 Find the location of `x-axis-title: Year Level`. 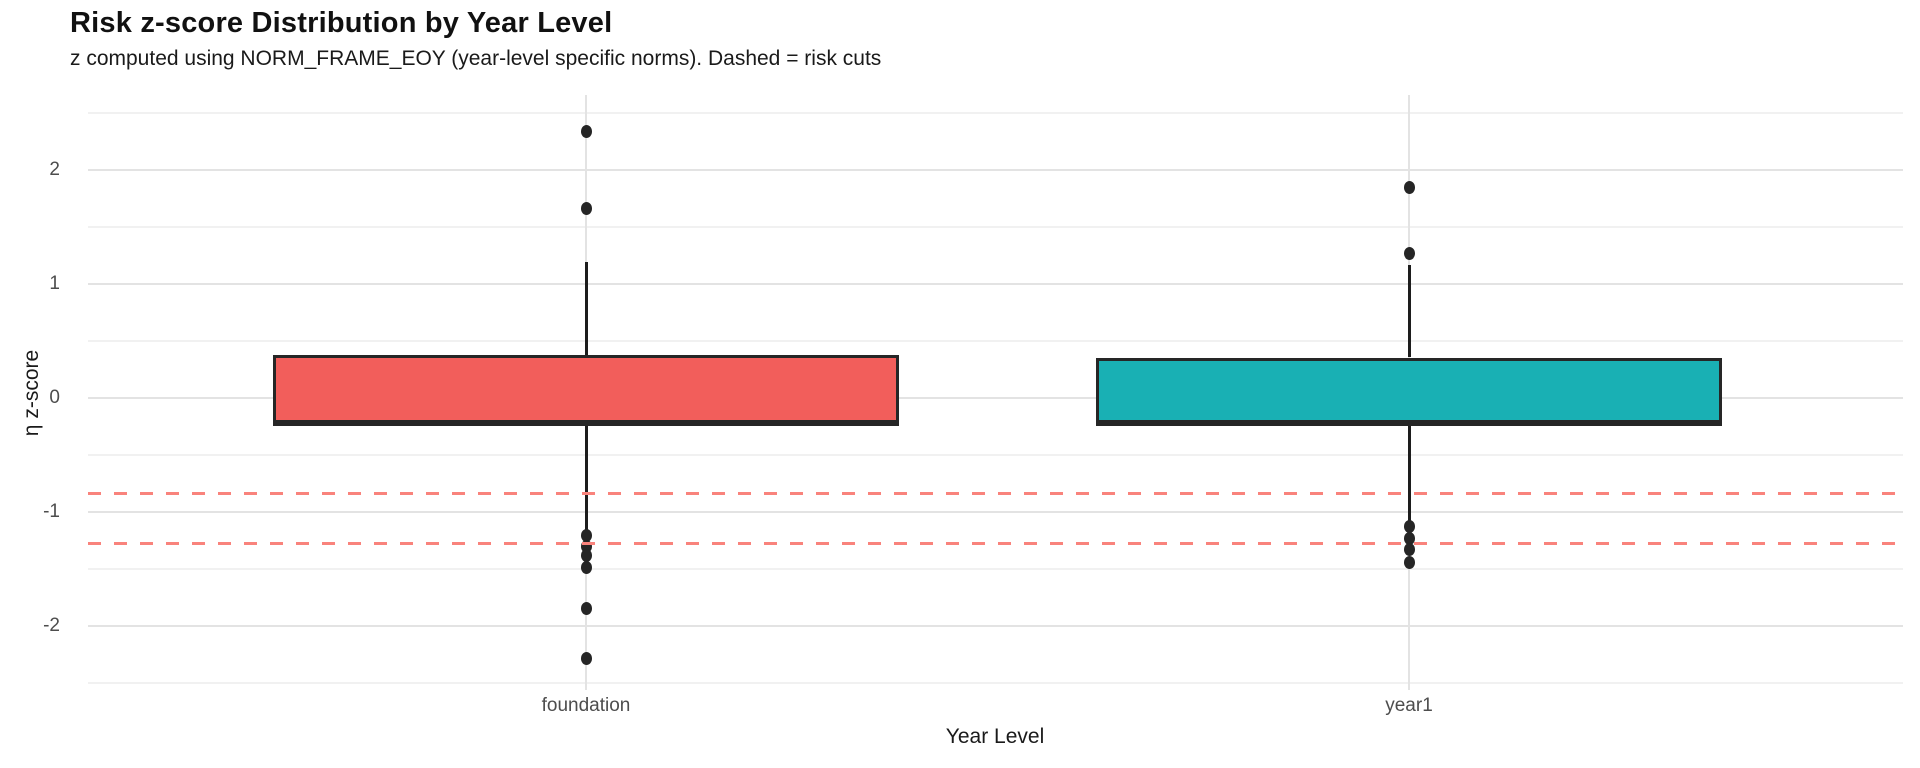

x-axis-title: Year Level is located at coordinates (995, 736).